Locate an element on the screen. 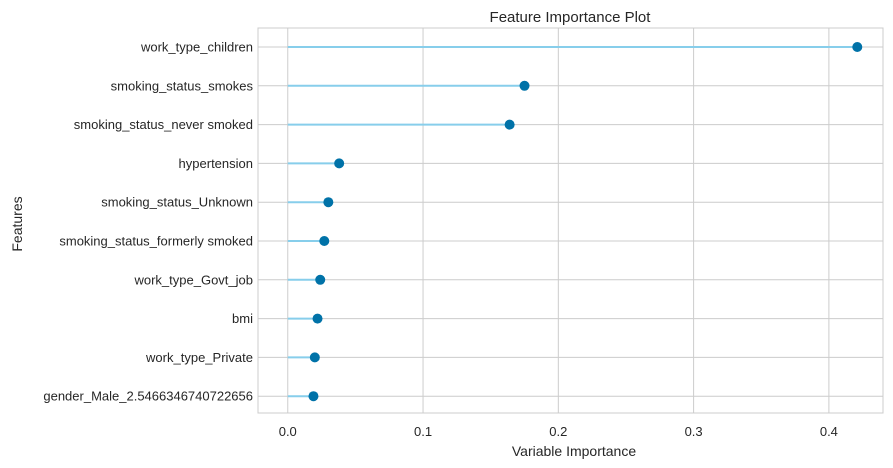 The width and height of the screenshot is (893, 468). y-tick-label: smoking_status_formerly smoked is located at coordinates (156, 241).